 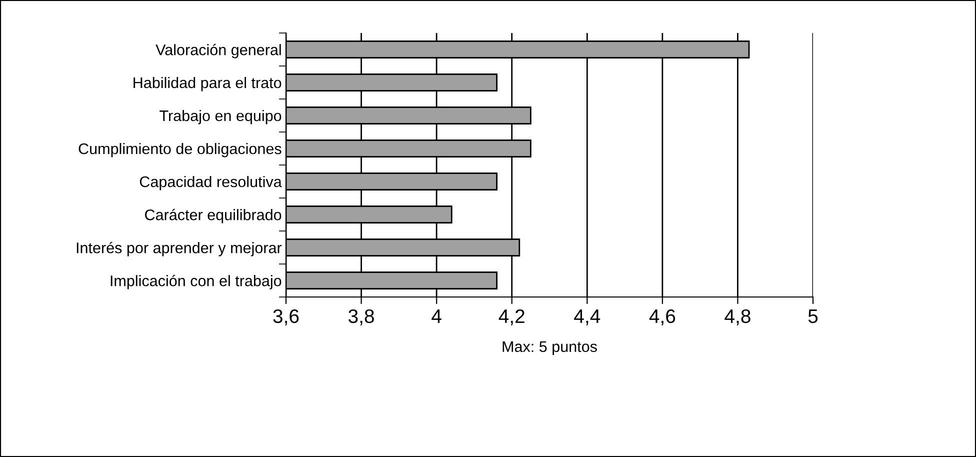 What do you see at coordinates (511, 317) in the screenshot?
I see `x-tick-label: 4,2` at bounding box center [511, 317].